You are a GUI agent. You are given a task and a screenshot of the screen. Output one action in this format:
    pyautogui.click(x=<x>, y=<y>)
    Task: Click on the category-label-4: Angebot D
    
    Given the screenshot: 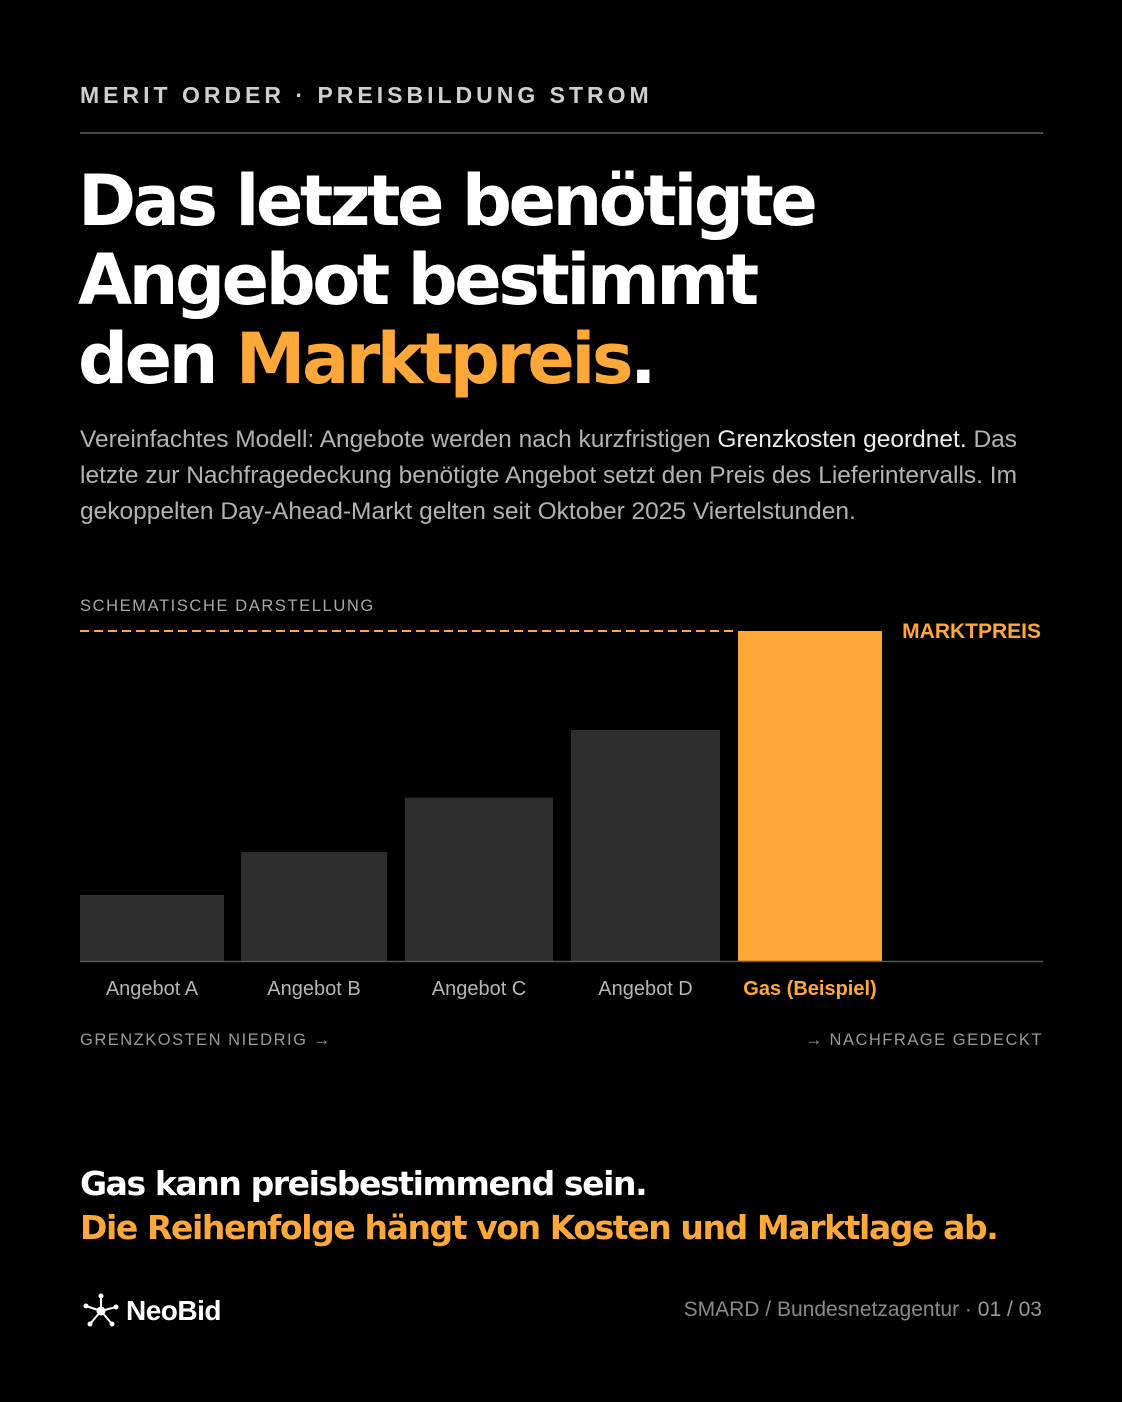 What is the action you would take?
    pyautogui.click(x=645, y=989)
    